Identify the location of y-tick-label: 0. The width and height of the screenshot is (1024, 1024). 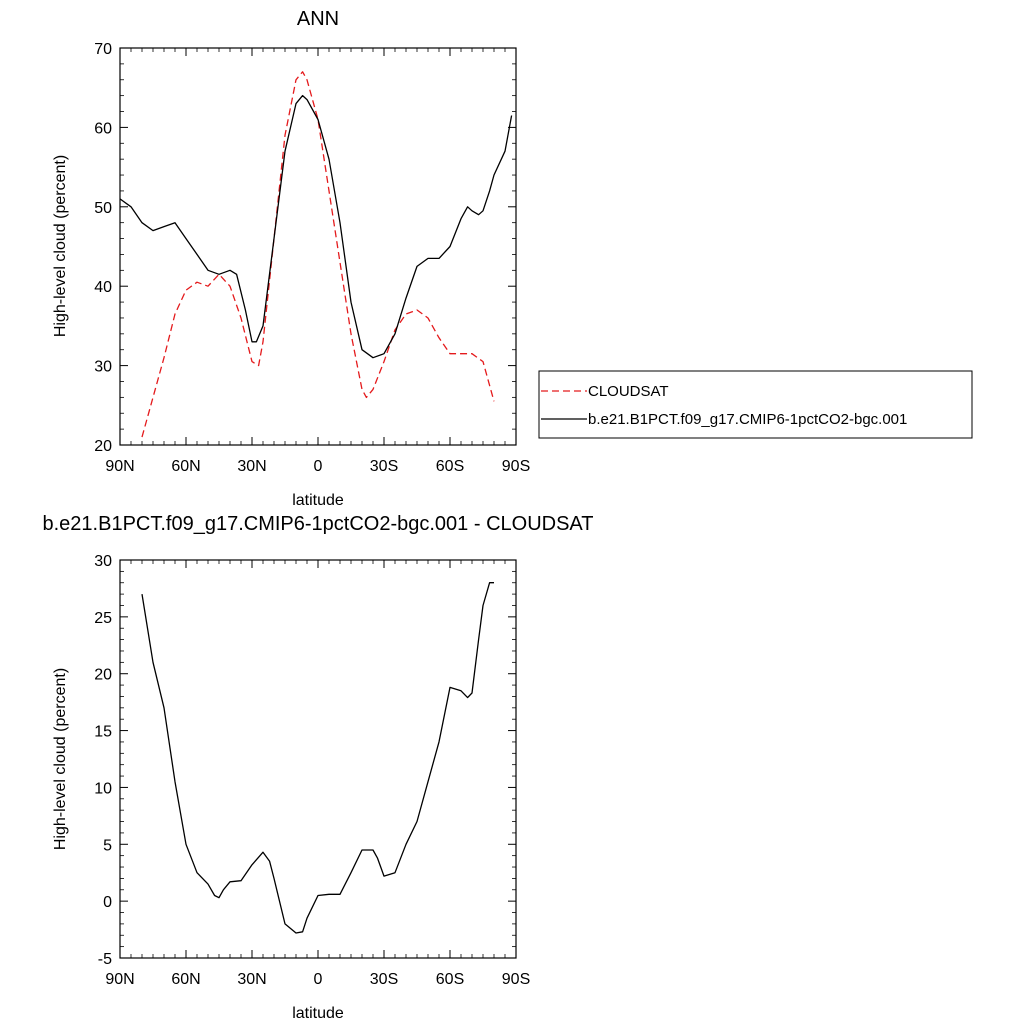
(107, 902).